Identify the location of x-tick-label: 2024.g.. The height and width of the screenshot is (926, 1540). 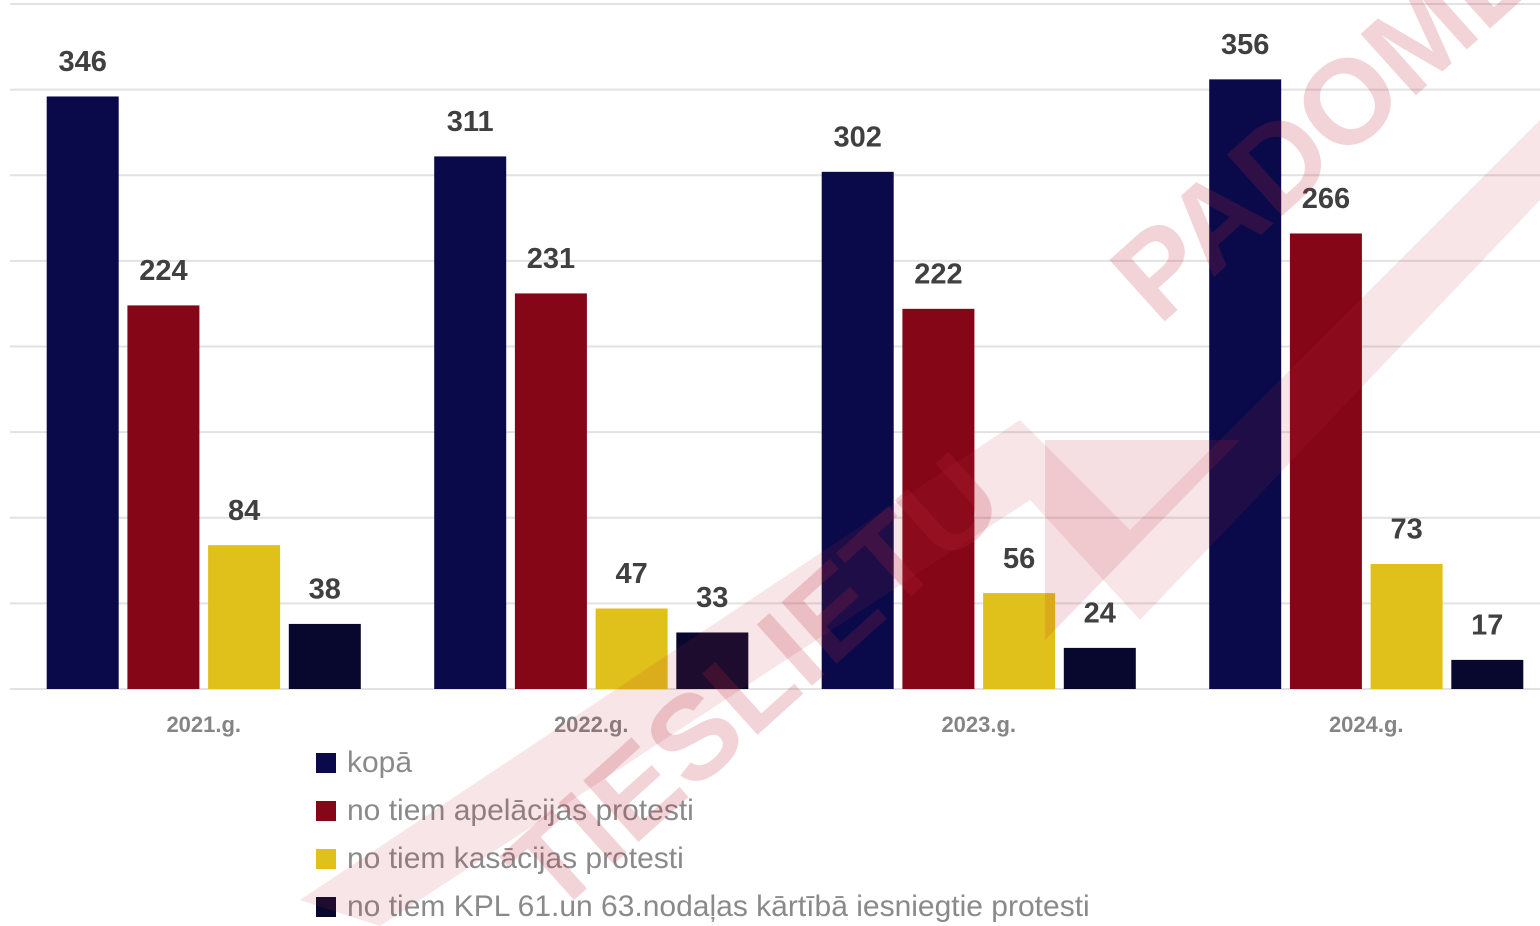
(1366, 724).